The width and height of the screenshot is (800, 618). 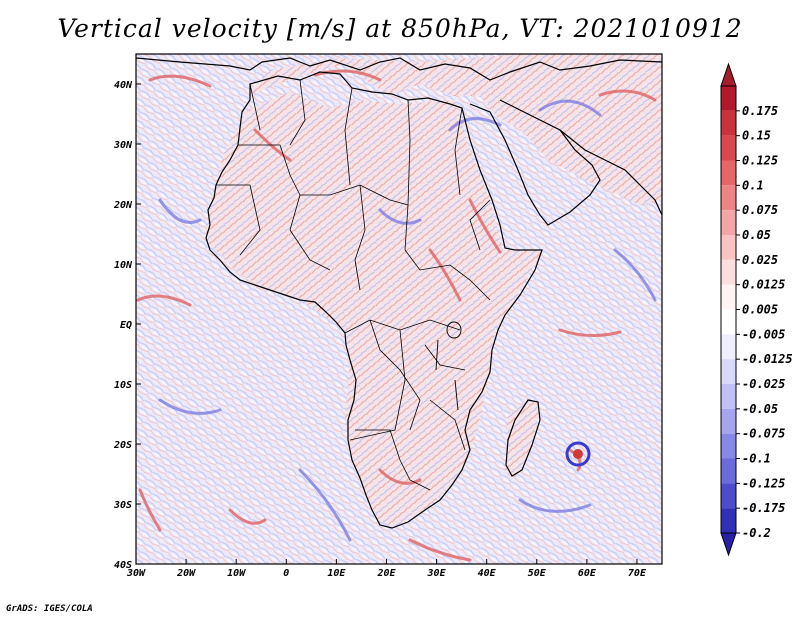 What do you see at coordinates (123, 265) in the screenshot?
I see `y-tick-label: 10N` at bounding box center [123, 265].